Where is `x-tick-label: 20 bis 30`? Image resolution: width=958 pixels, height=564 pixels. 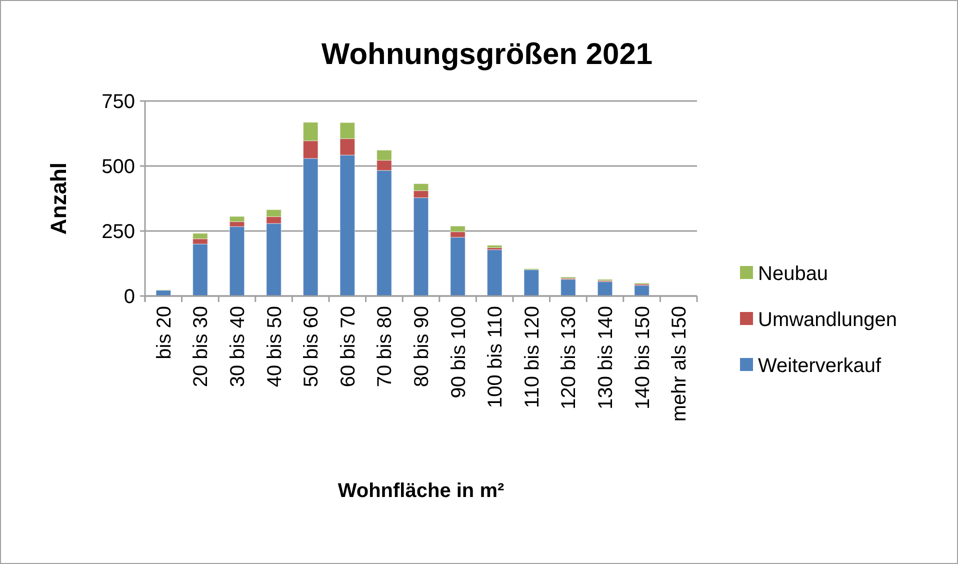 x-tick-label: 20 bis 30 is located at coordinates (201, 347).